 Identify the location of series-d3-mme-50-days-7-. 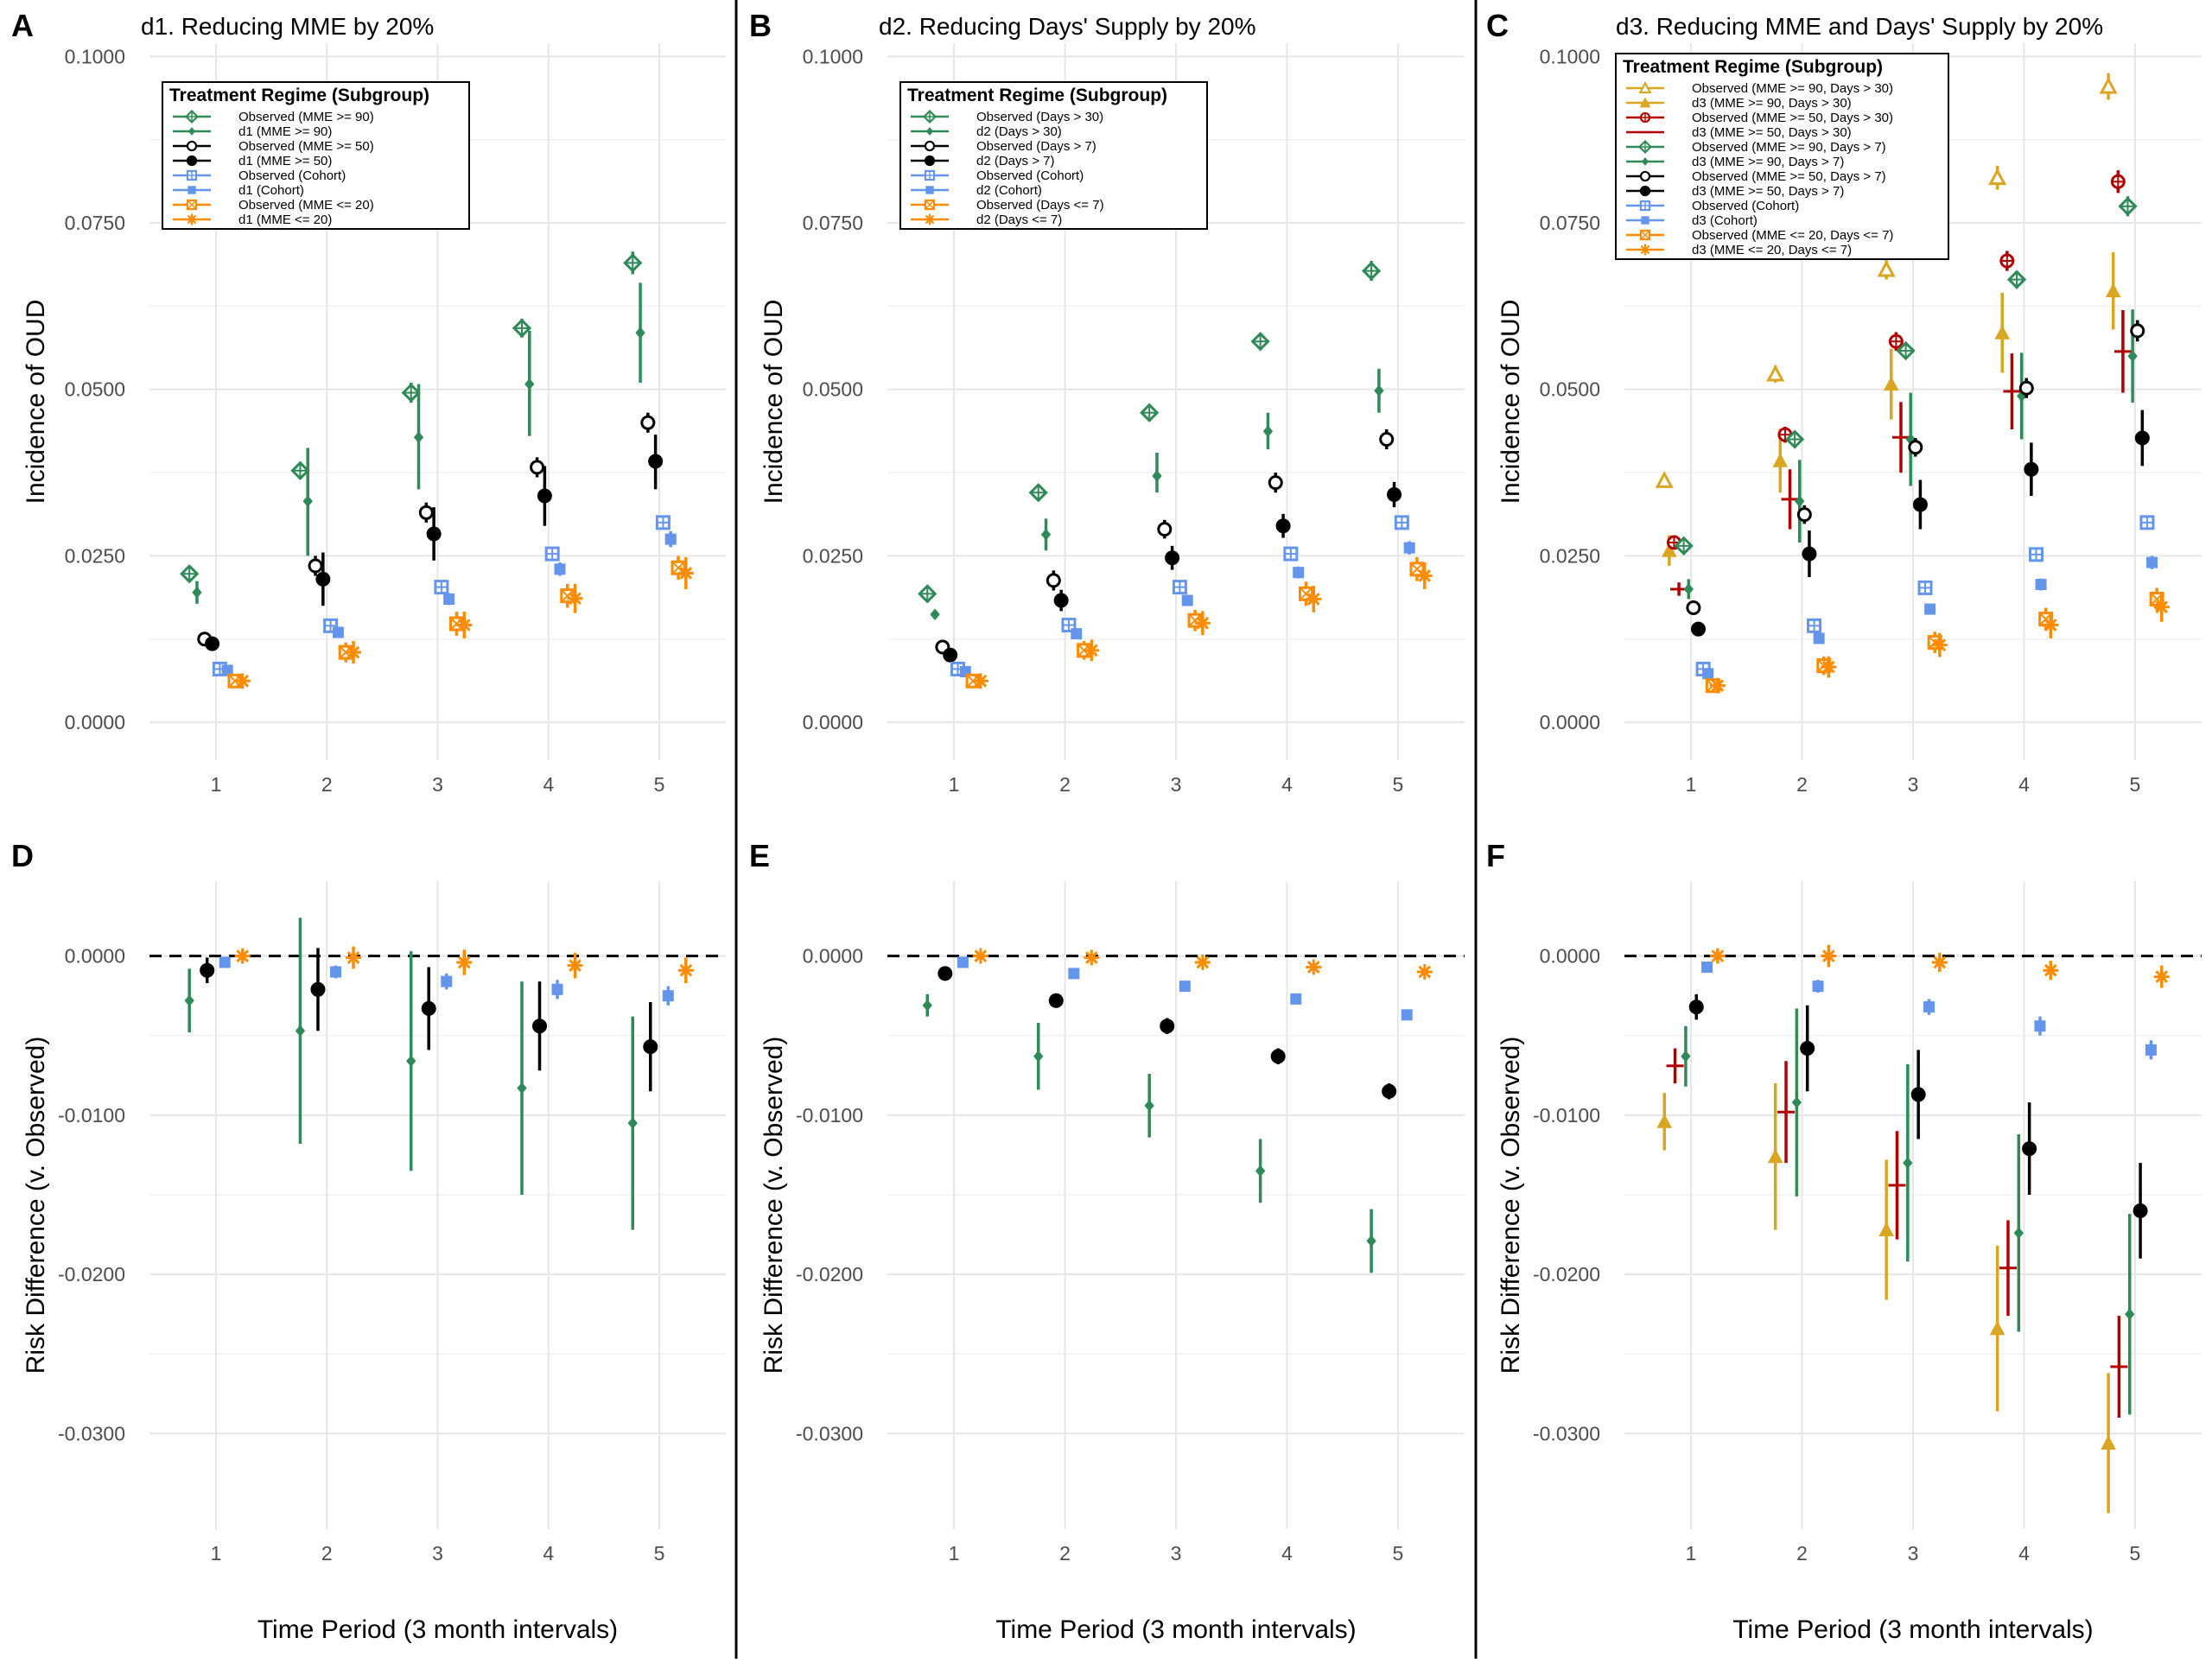
(1918, 1126).